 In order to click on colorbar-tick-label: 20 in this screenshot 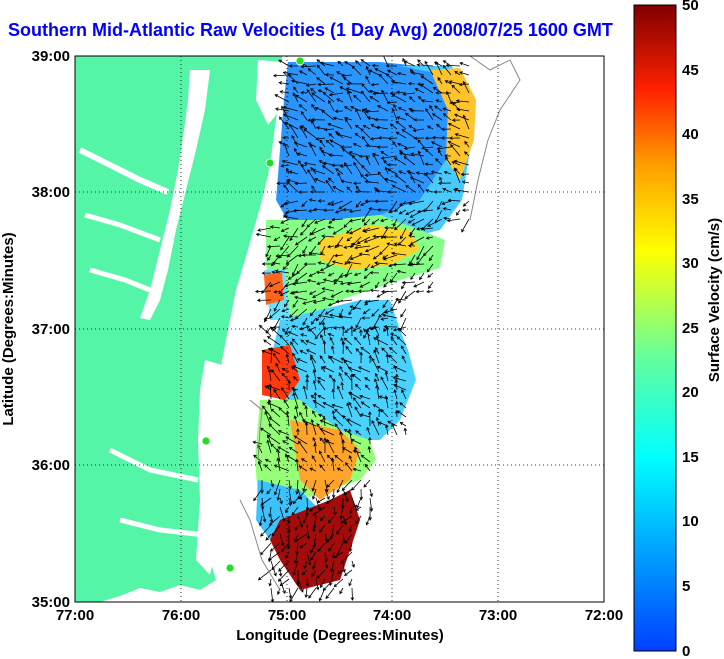, I will do `click(690, 392)`.